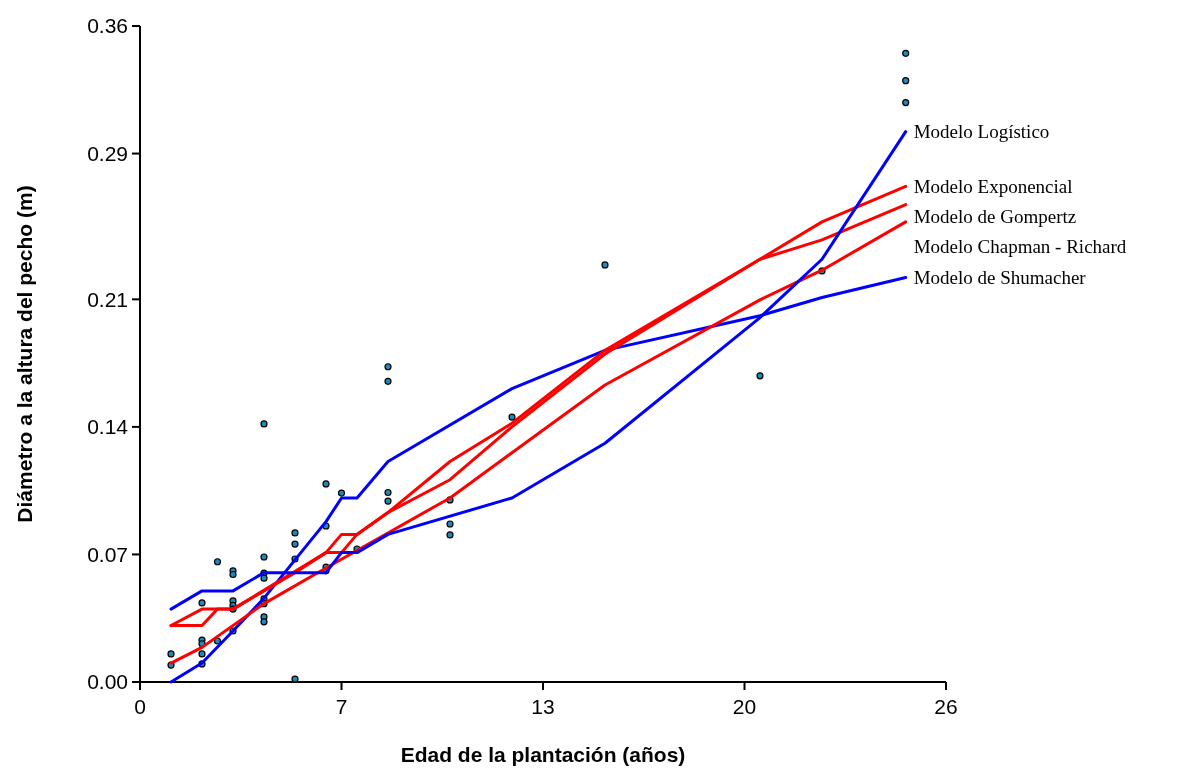 The height and width of the screenshot is (770, 1197). I want to click on x-tick-label: 0, so click(140, 706).